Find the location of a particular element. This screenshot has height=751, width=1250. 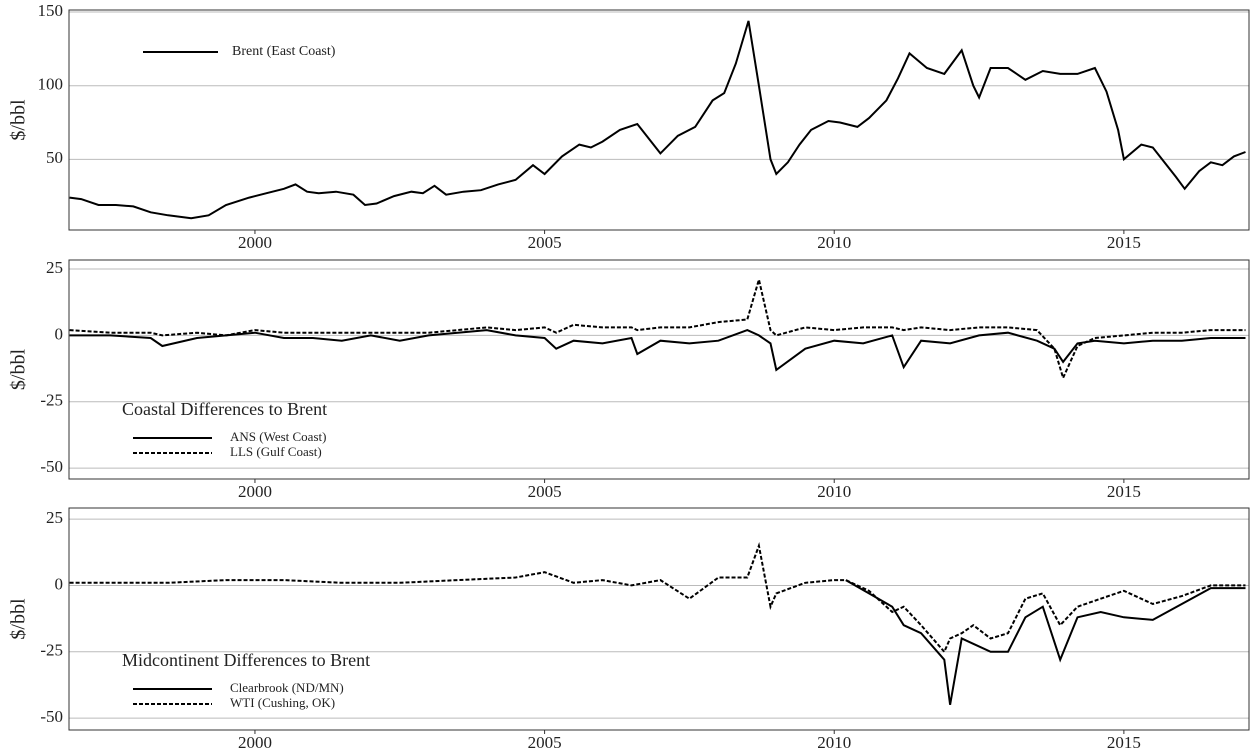

y-tick-label: 50 is located at coordinates (54, 157).